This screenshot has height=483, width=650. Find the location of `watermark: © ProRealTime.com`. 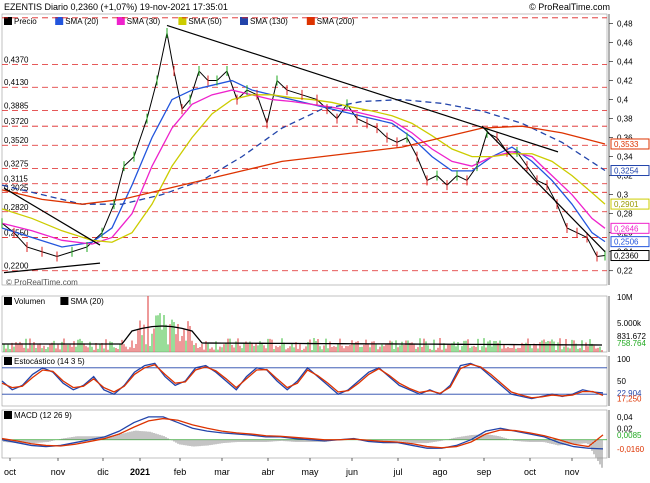

watermark: © ProRealTime.com is located at coordinates (42, 282).